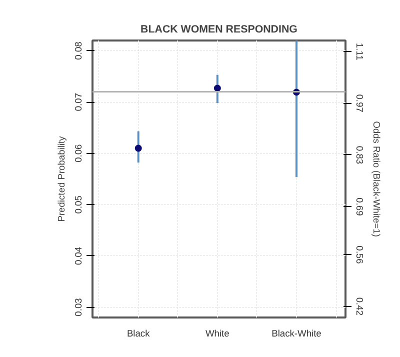 The width and height of the screenshot is (400, 357). What do you see at coordinates (79, 153) in the screenshot?
I see `y-tick-label: 0.06` at bounding box center [79, 153].